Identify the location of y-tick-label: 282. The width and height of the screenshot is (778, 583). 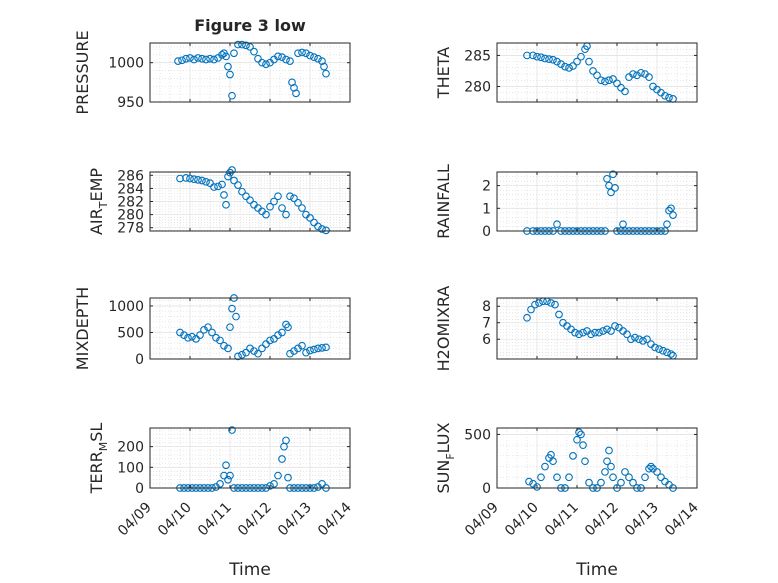
(130, 203).